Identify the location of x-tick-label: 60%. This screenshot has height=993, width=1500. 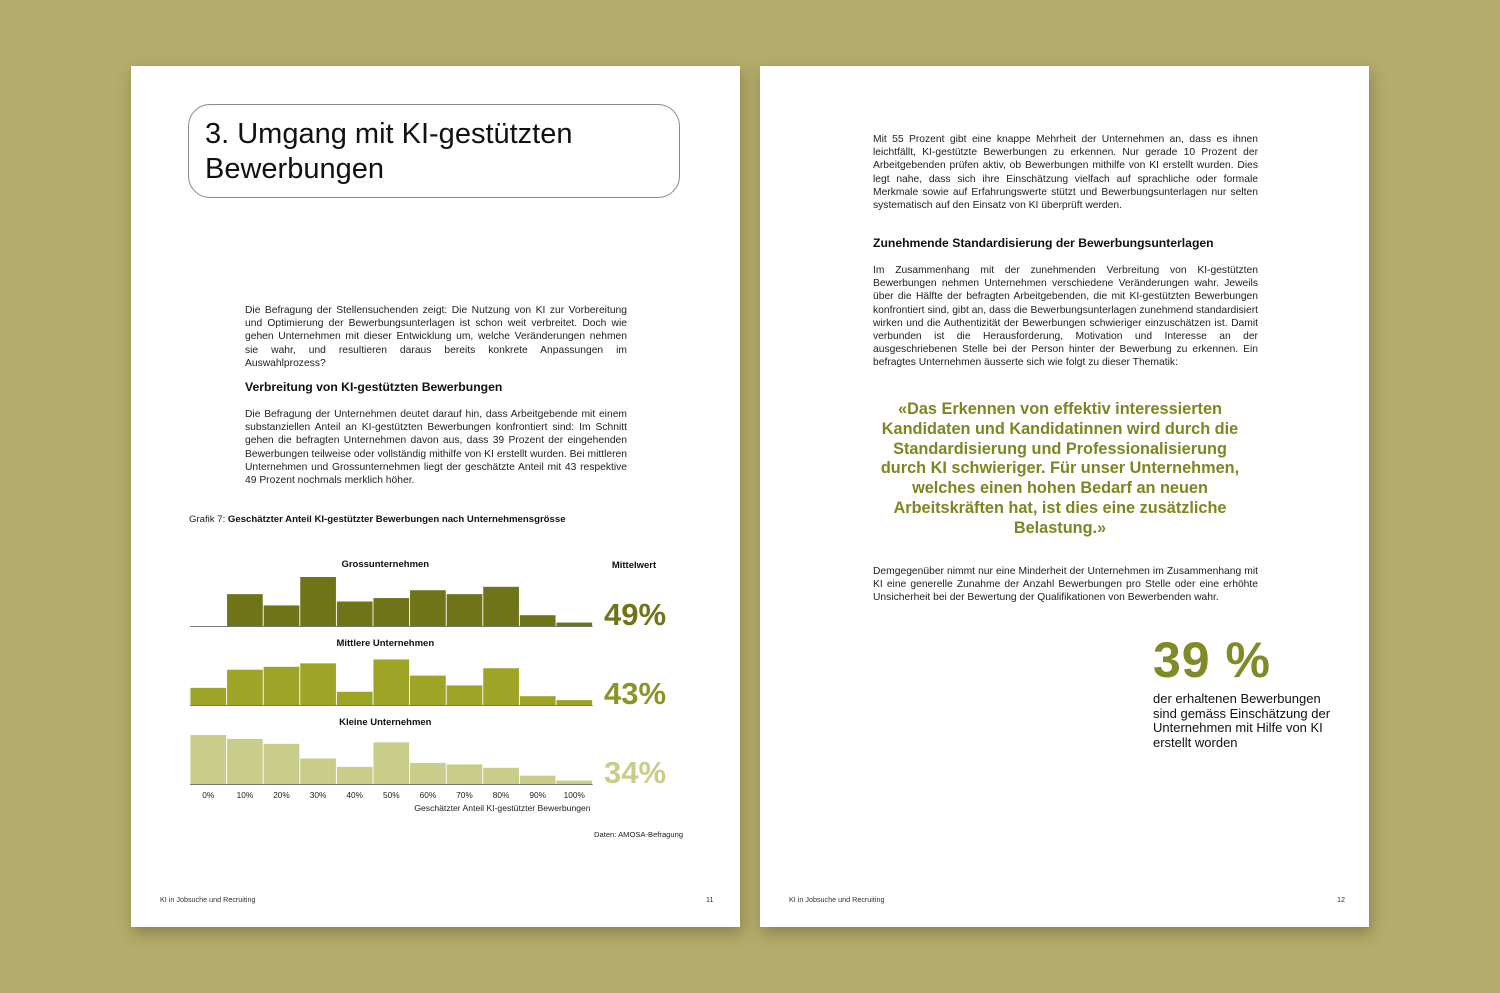
(428, 795).